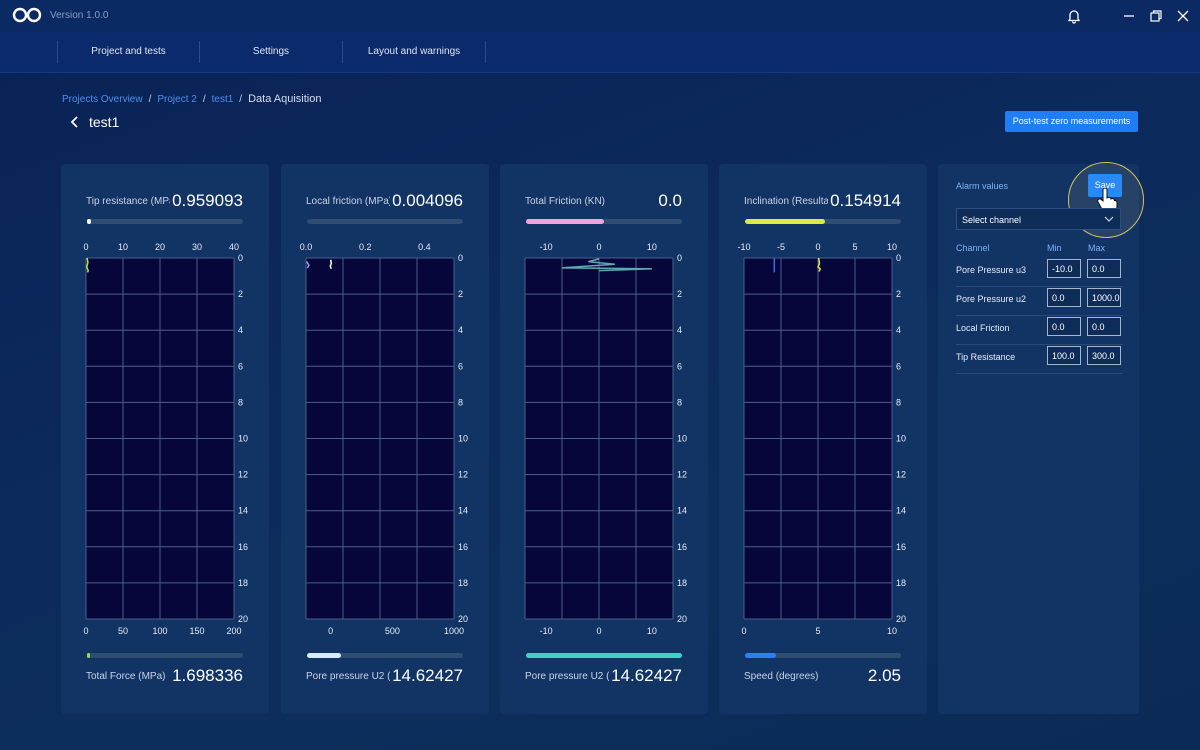 Image resolution: width=1200 pixels, height=750 pixels. What do you see at coordinates (884, 675) in the screenshot?
I see `panel-bottom-value: 2.05` at bounding box center [884, 675].